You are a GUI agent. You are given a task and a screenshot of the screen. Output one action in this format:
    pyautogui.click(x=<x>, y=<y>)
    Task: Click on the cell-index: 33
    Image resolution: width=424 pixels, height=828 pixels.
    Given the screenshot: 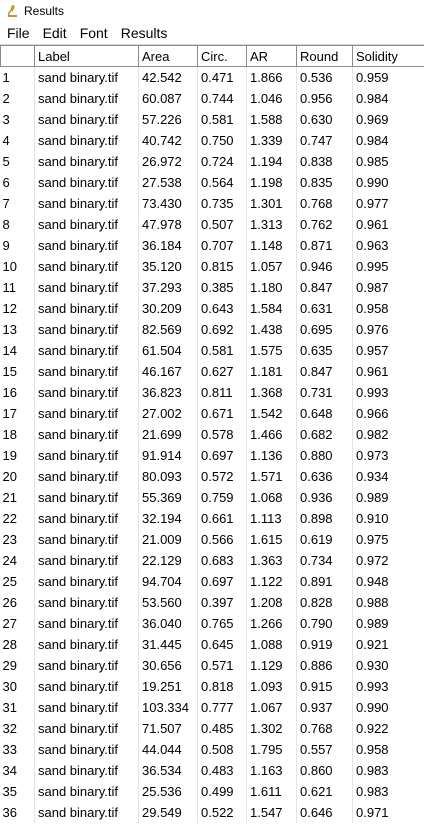 What is the action you would take?
    pyautogui.click(x=17, y=749)
    